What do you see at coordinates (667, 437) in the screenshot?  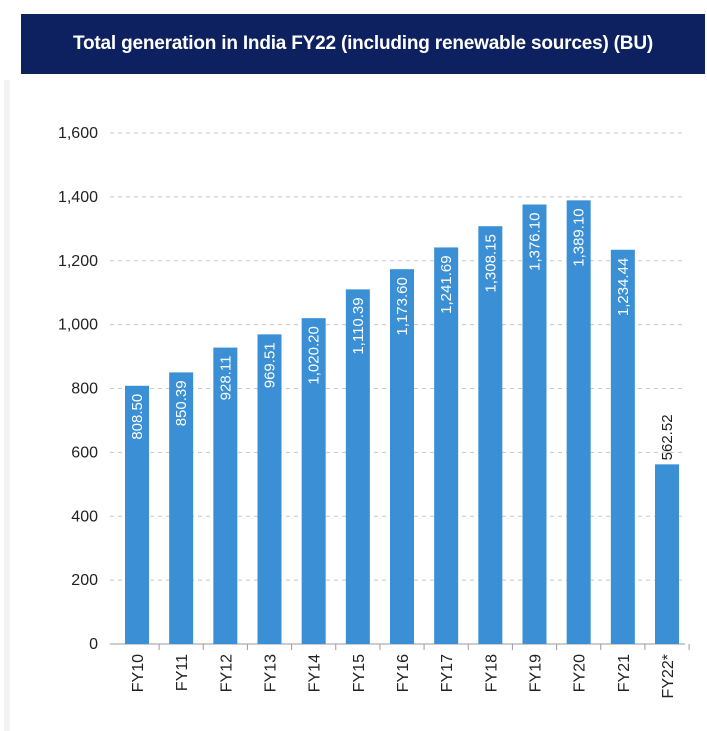 I see `bar-value-label: 562.52` at bounding box center [667, 437].